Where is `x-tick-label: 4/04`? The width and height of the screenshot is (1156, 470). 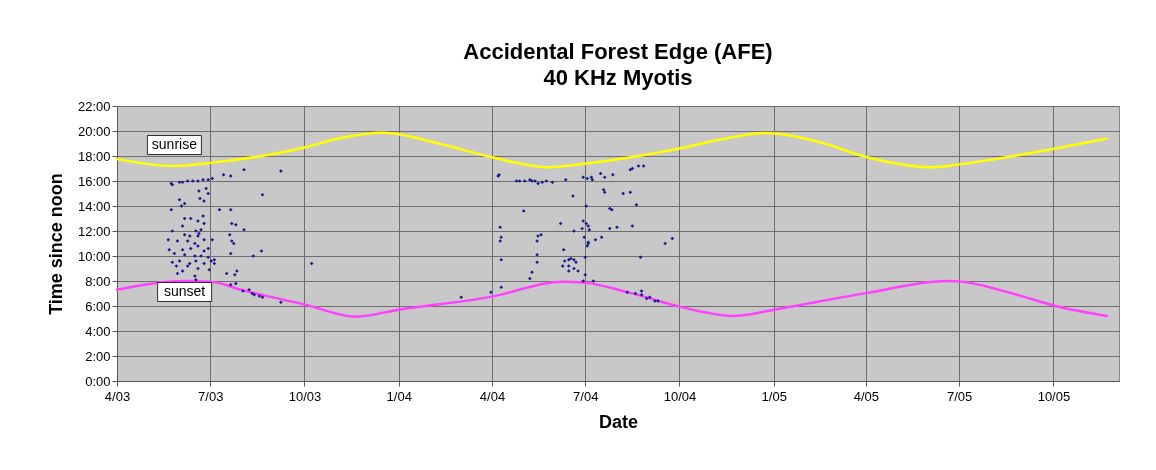 x-tick-label: 4/04 is located at coordinates (492, 396).